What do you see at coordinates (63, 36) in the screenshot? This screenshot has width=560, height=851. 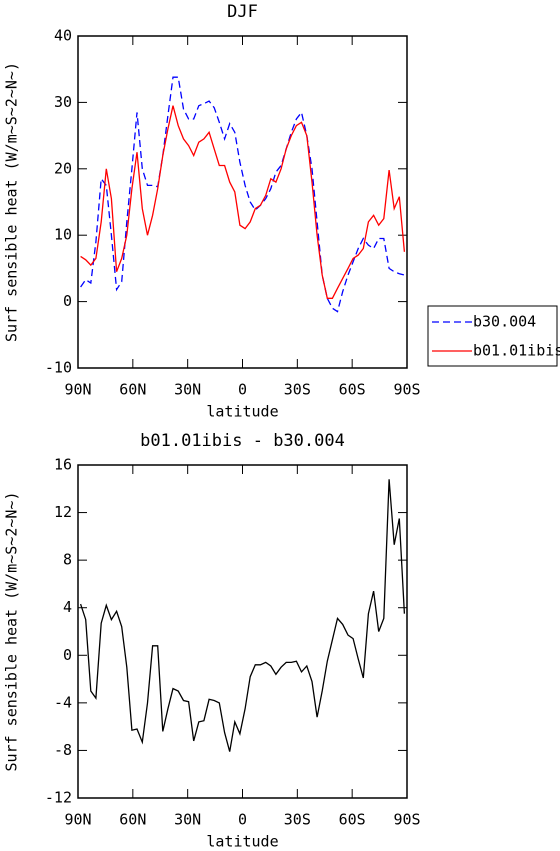 I see `y-tick-label: 40` at bounding box center [63, 36].